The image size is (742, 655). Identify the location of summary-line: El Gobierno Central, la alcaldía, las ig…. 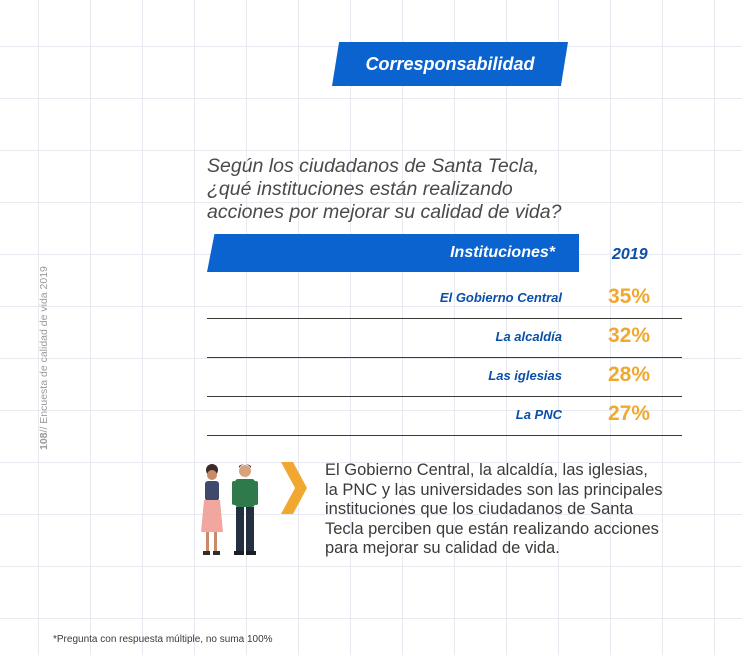
(486, 470).